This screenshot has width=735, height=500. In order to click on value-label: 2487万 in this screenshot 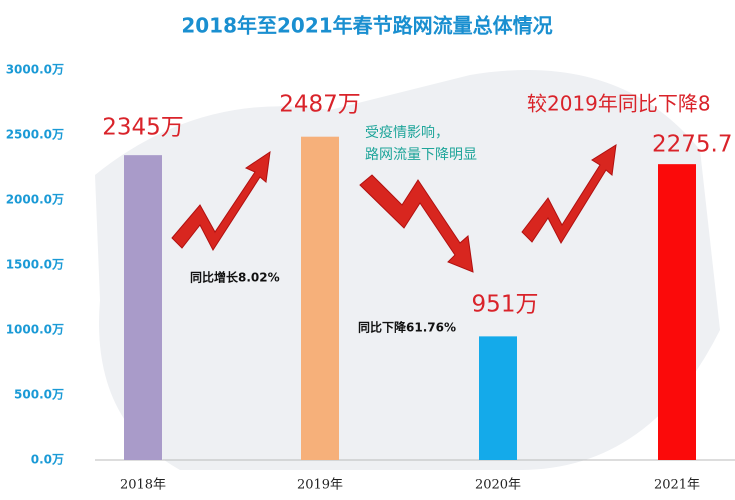, I will do `click(320, 105)`.